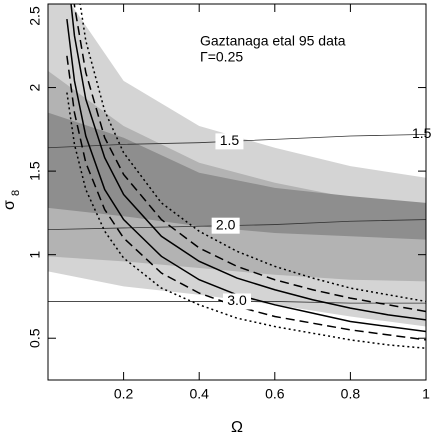 This screenshot has height=436, width=436. Describe the element at coordinates (273, 41) in the screenshot. I see `annotation: Gaztanaga etal 95 data` at that location.